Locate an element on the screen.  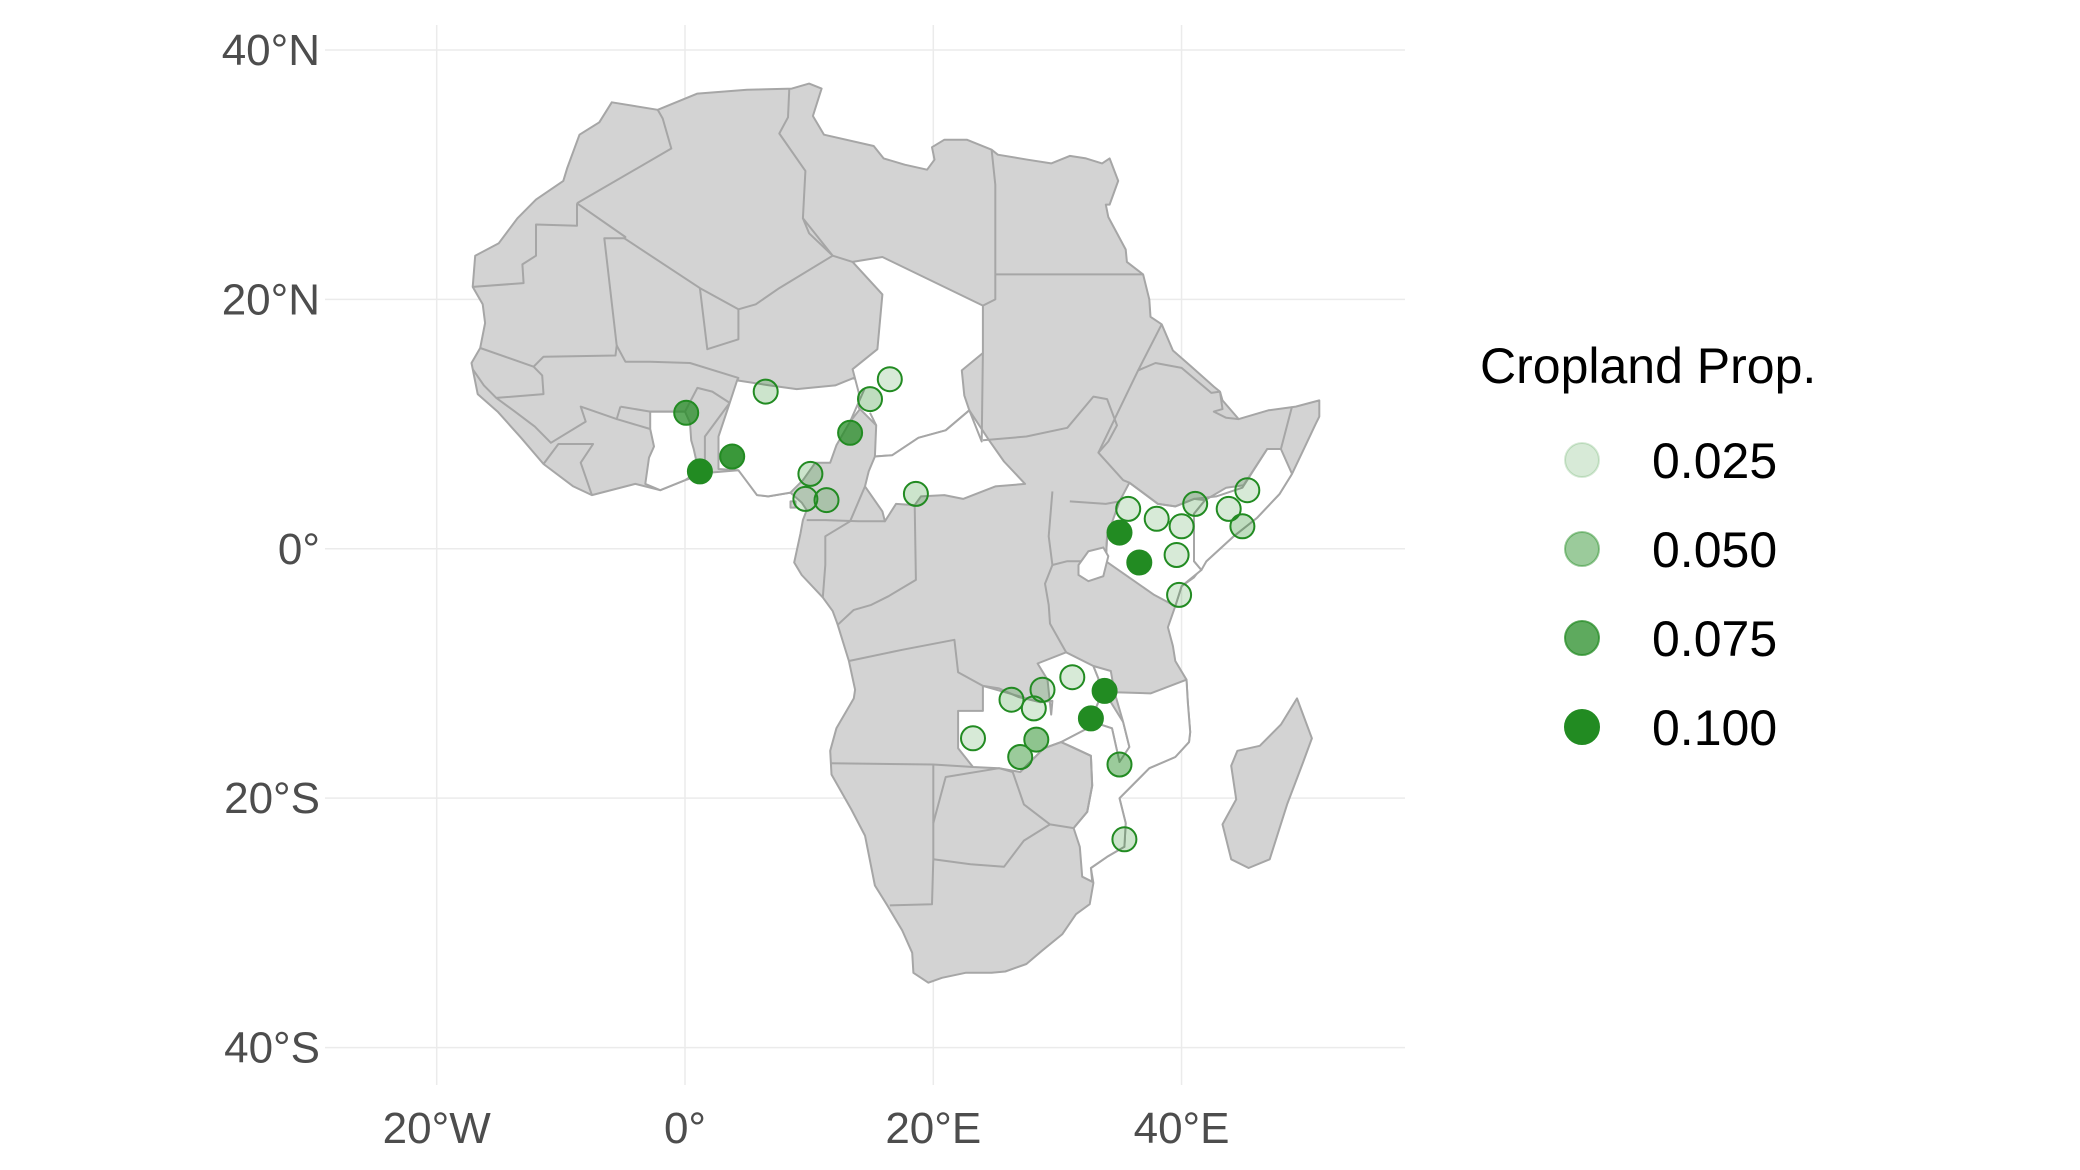
lat-tick-label: 40°N is located at coordinates (271, 50).